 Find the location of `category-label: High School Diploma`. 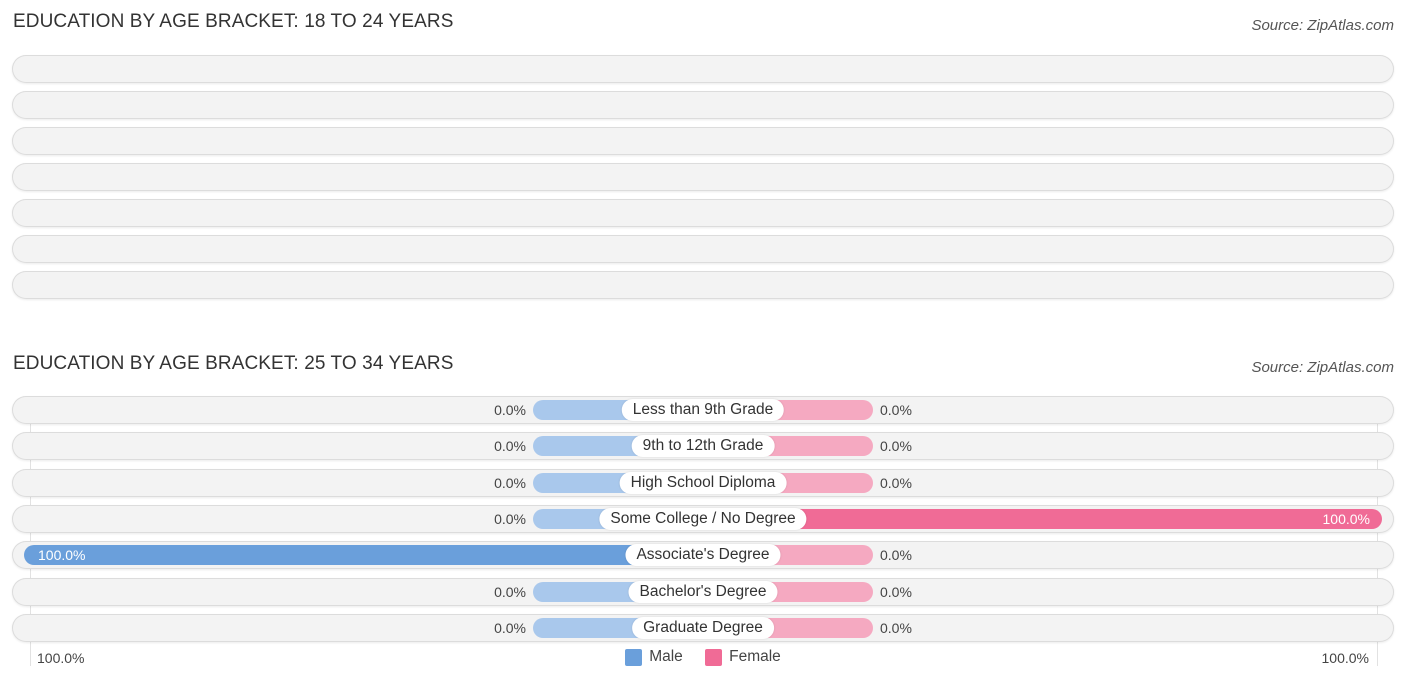

category-label: High School Diploma is located at coordinates (703, 483).